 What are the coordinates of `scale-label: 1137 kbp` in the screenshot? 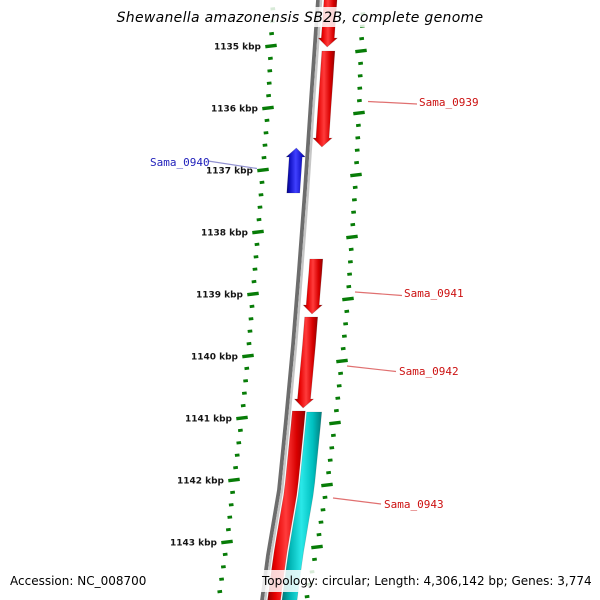 It's located at (230, 172).